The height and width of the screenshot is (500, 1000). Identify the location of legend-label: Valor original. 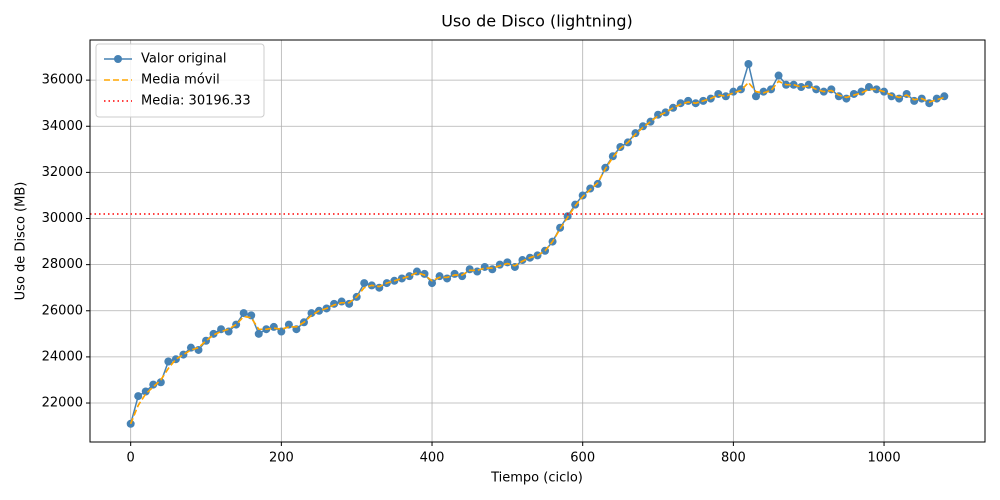
(183, 59).